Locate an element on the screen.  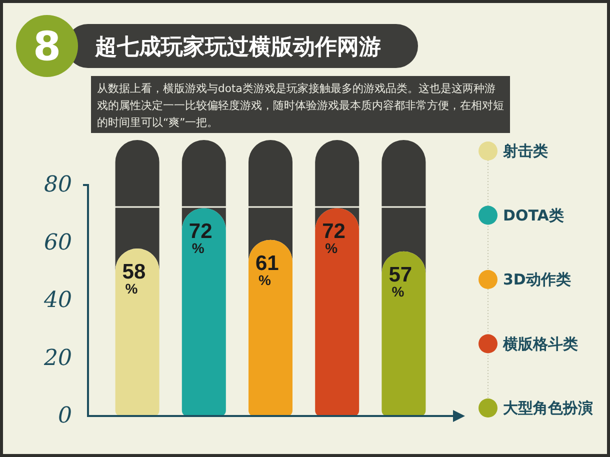
legend-label: 大型角色扮演 is located at coordinates (548, 408).